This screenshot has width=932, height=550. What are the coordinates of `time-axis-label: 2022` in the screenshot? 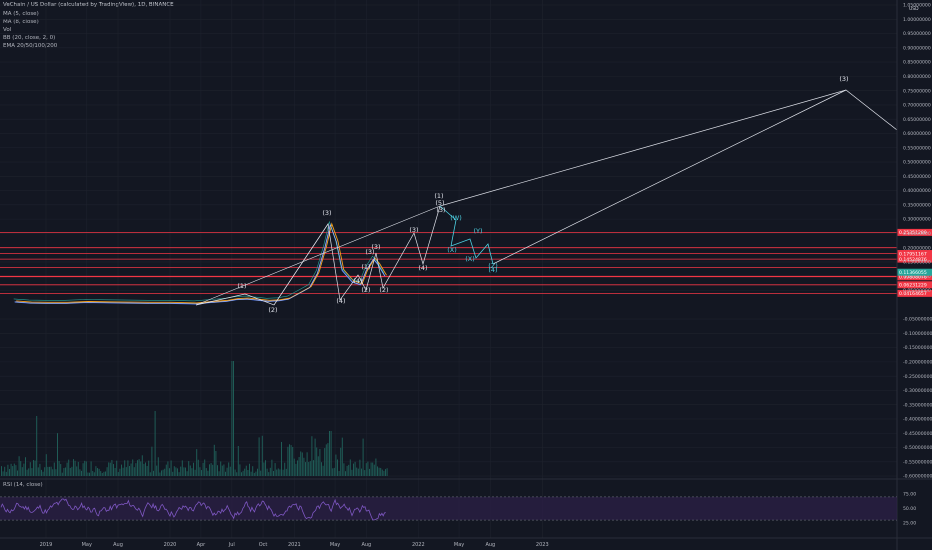 It's located at (418, 545).